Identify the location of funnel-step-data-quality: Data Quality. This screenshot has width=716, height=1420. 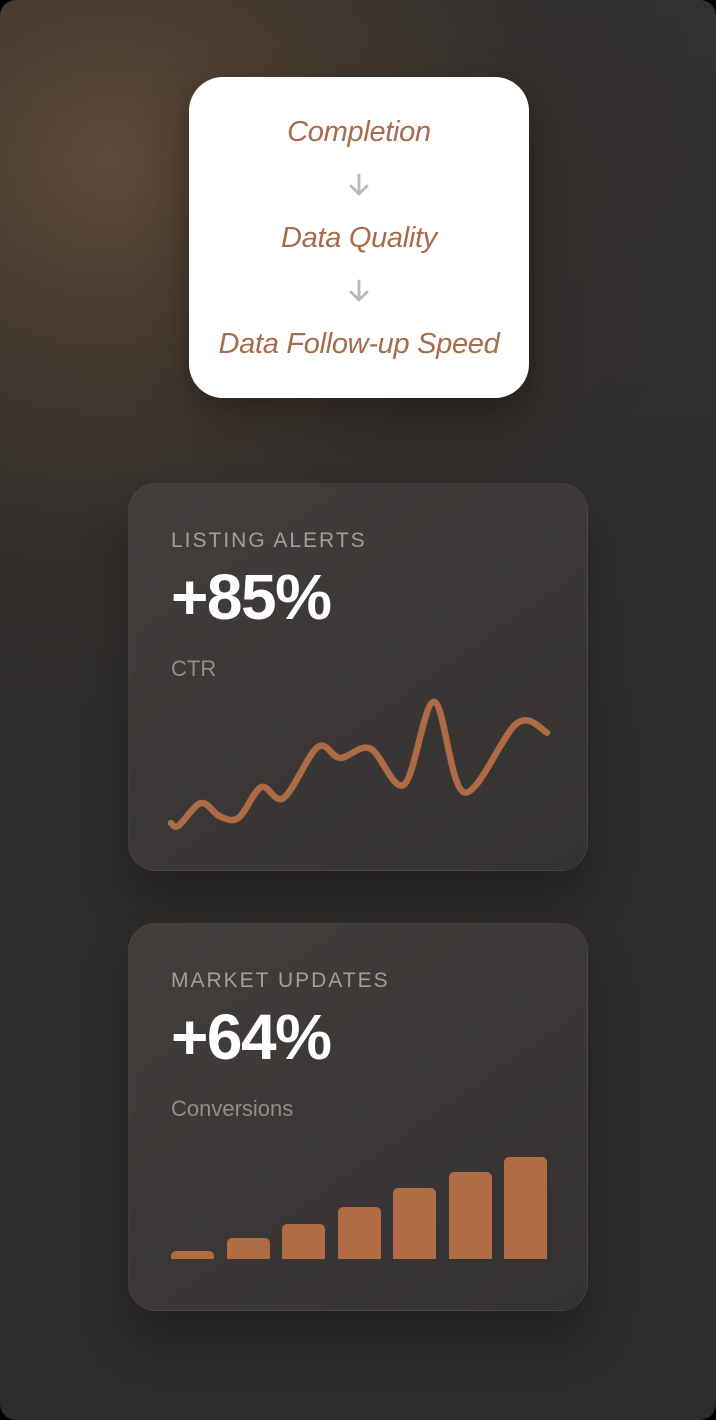
(359, 237).